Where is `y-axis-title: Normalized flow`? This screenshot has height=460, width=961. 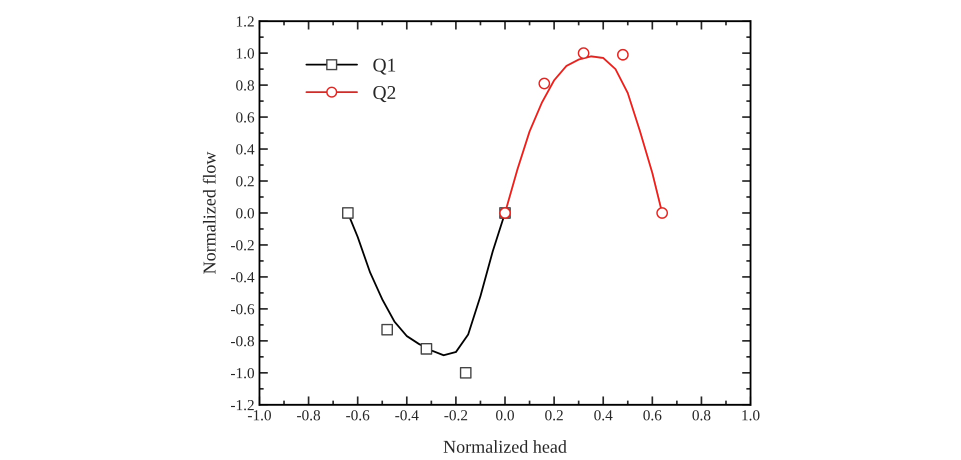 y-axis-title: Normalized flow is located at coordinates (209, 213).